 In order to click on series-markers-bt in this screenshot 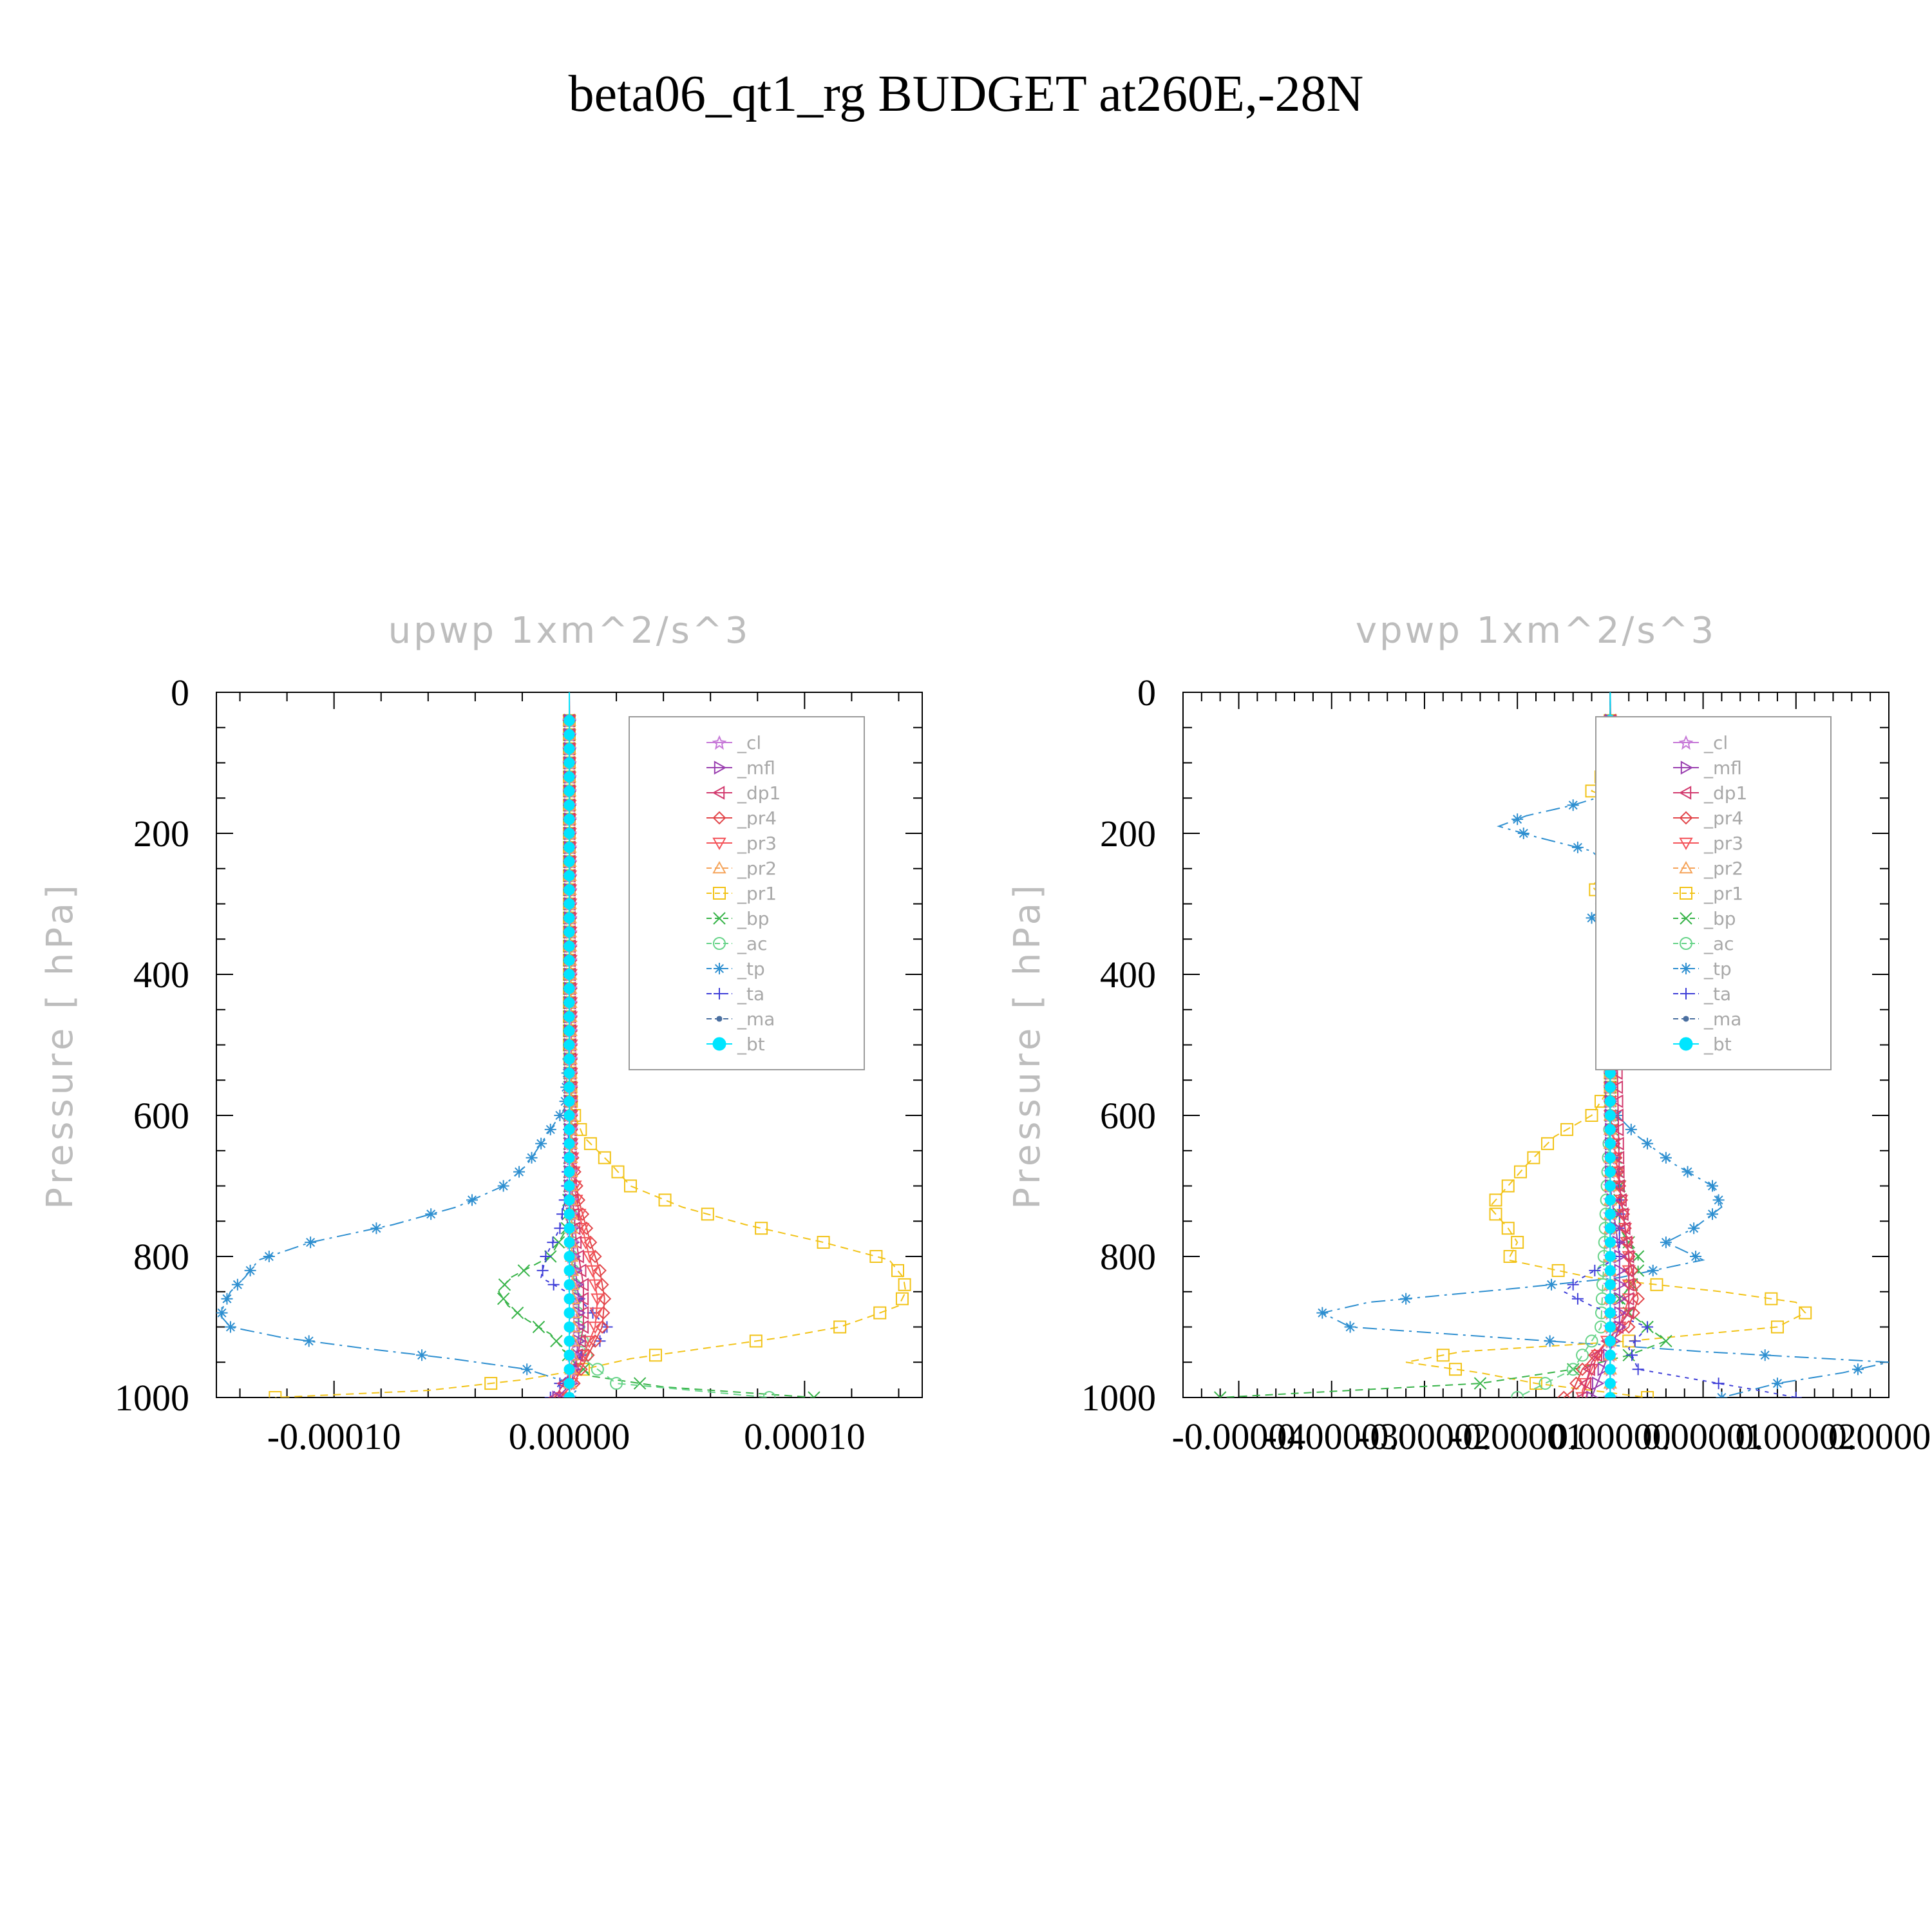, I will do `click(570, 1056)`.